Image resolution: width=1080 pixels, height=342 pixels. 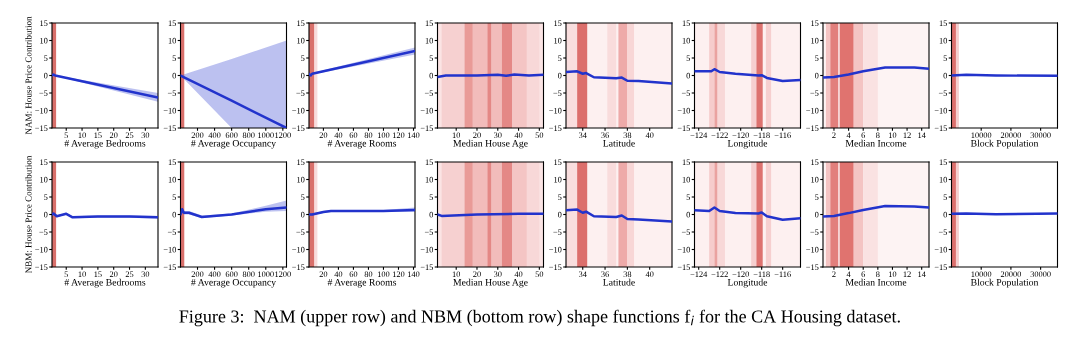 I want to click on x-tick-label: 100, so click(x=383, y=274).